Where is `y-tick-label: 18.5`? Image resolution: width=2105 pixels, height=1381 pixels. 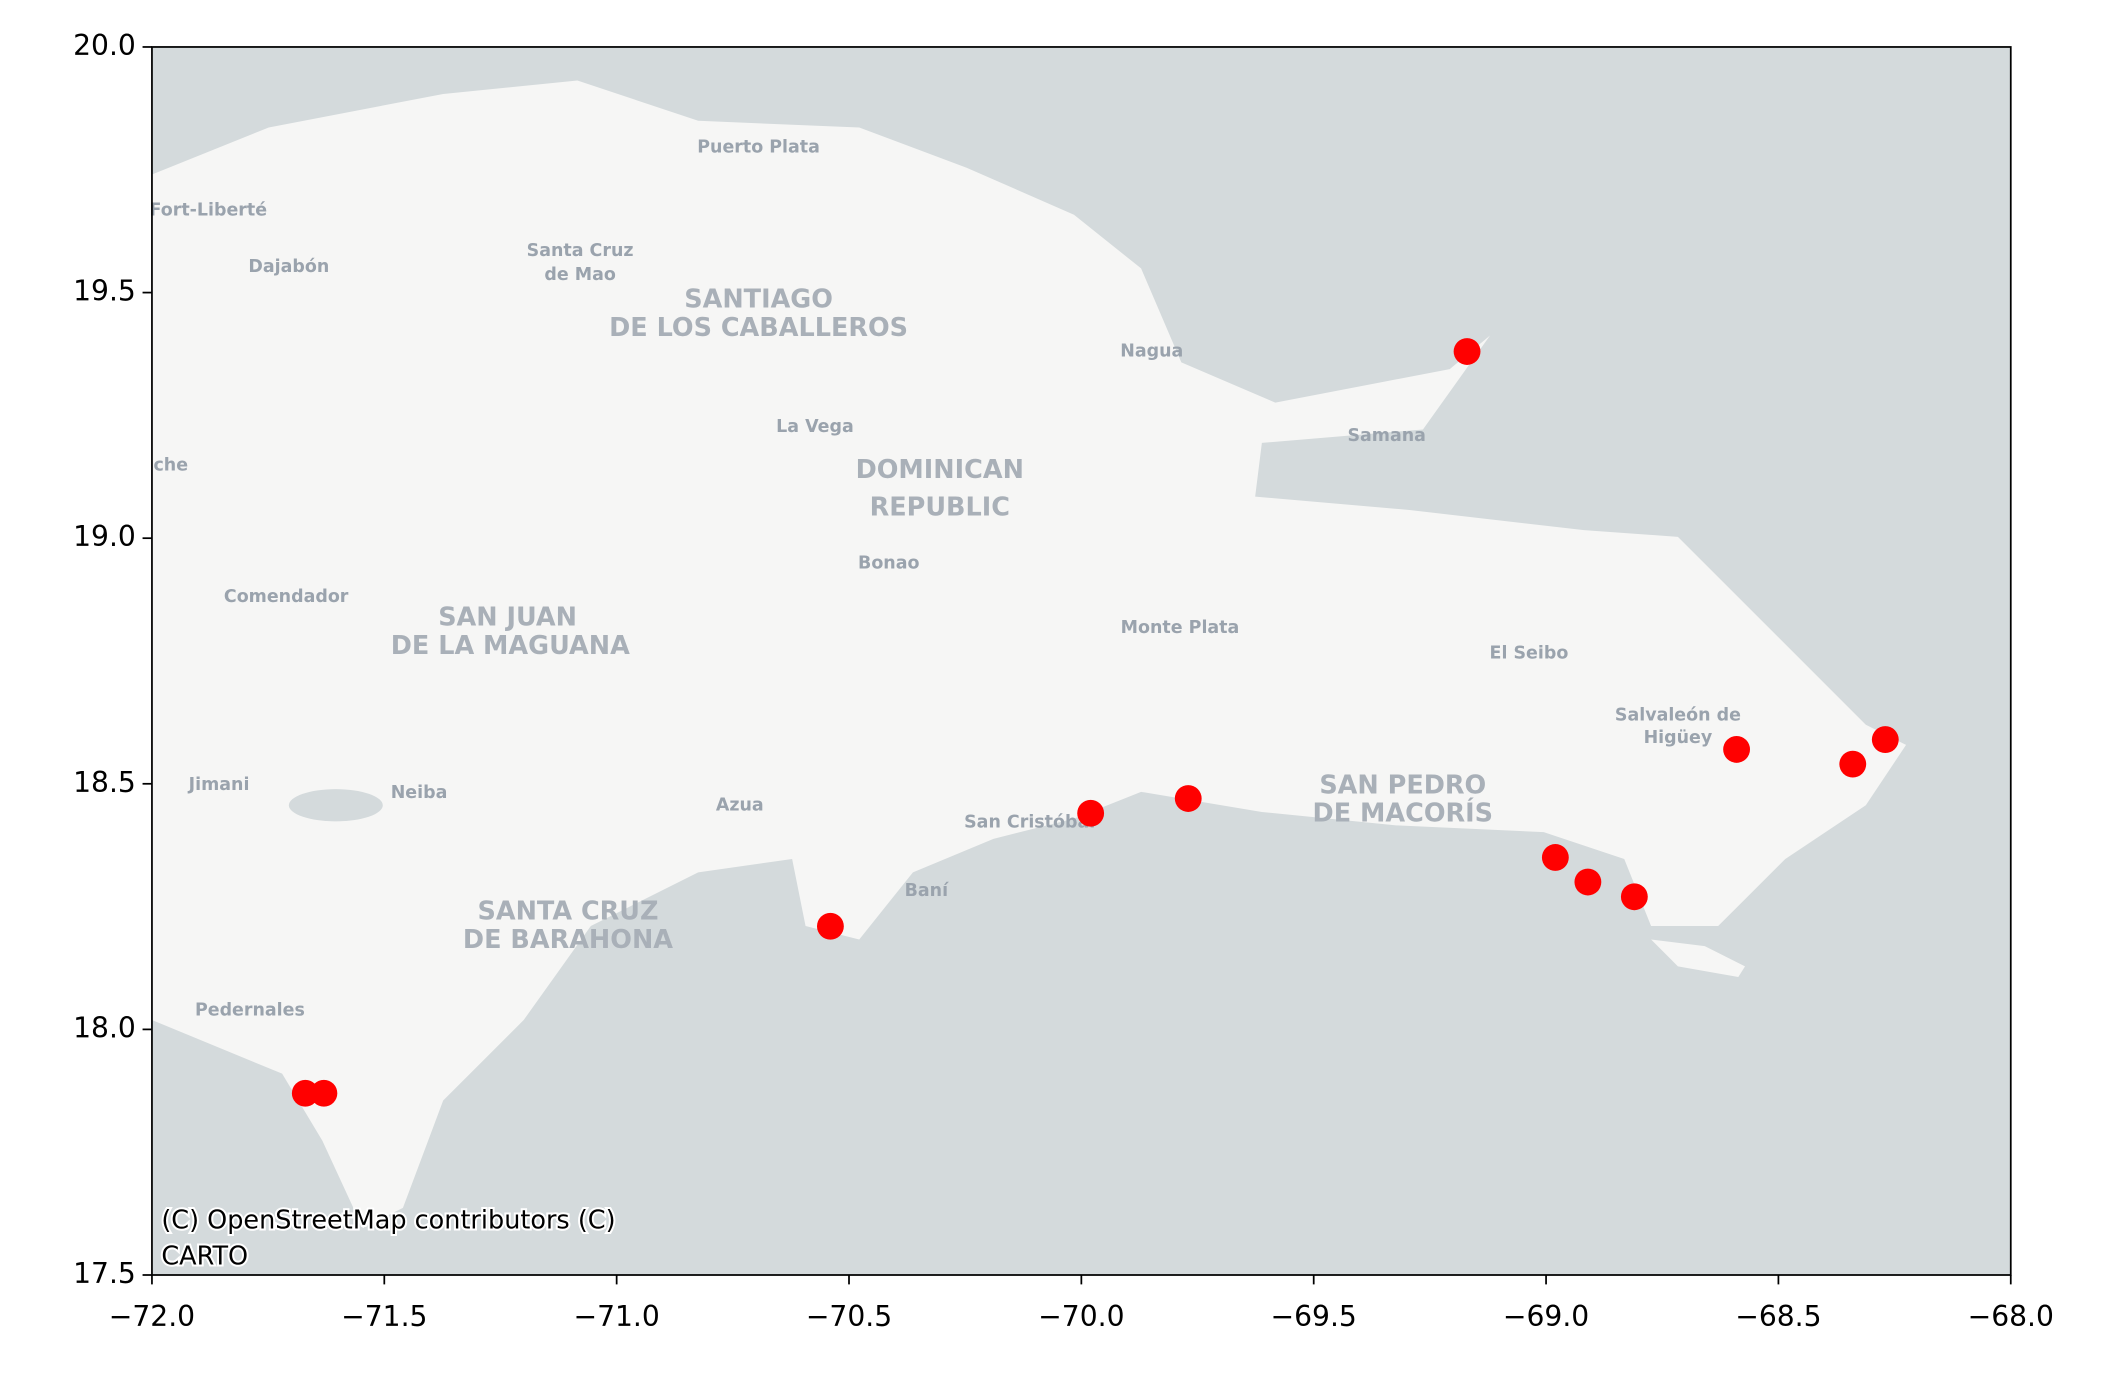
y-tick-label: 18.5 is located at coordinates (104, 782).